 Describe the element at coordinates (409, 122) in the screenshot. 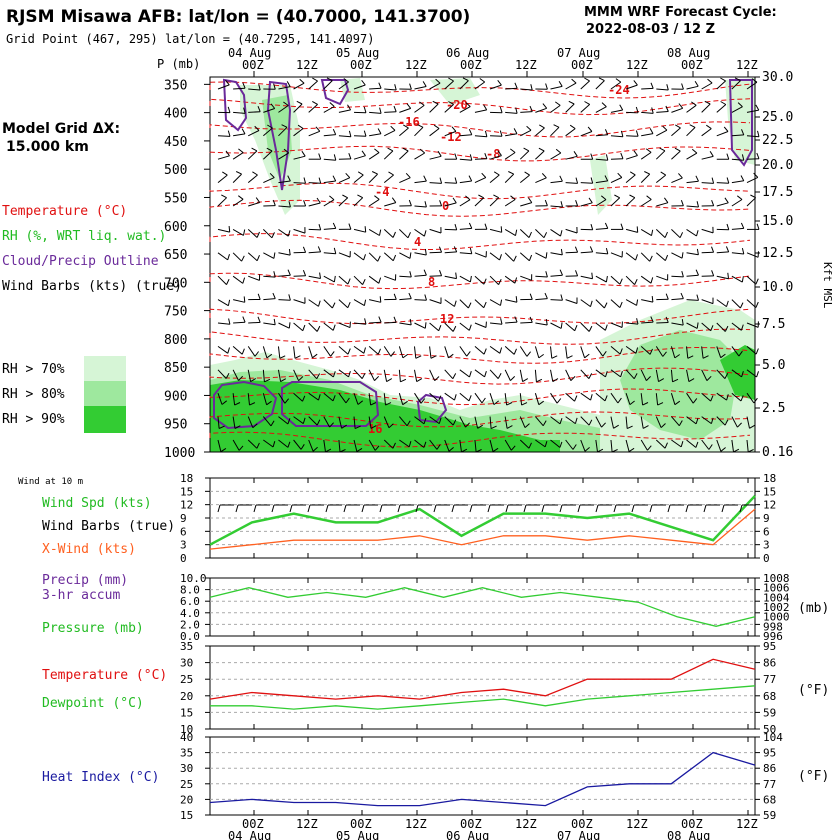

I see `isotherm-label: -16` at that location.